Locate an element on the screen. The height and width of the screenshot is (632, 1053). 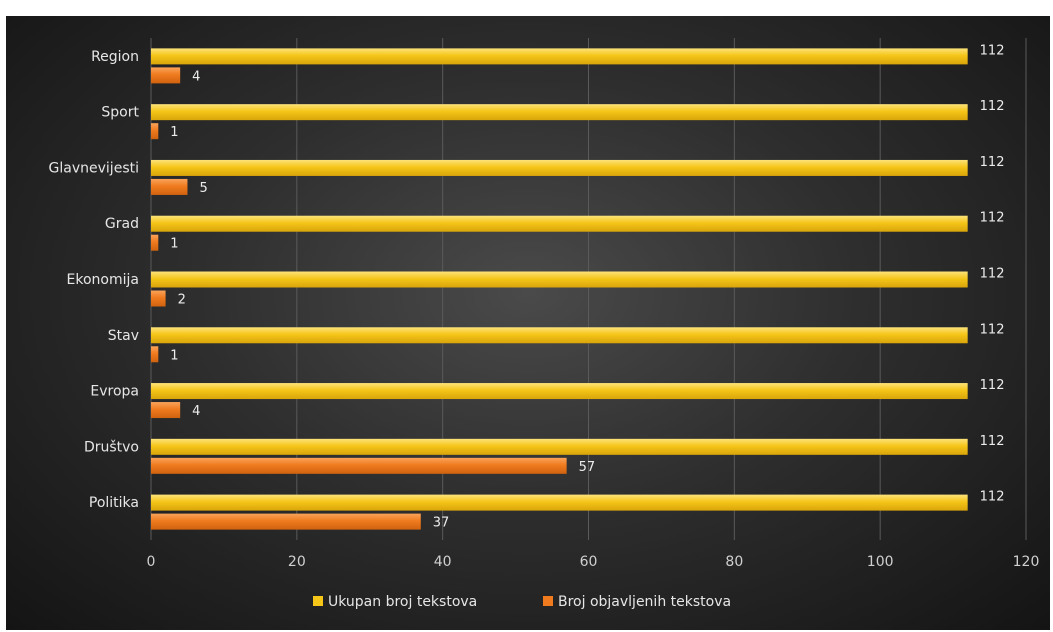
category-label: Politika is located at coordinates (114, 503).